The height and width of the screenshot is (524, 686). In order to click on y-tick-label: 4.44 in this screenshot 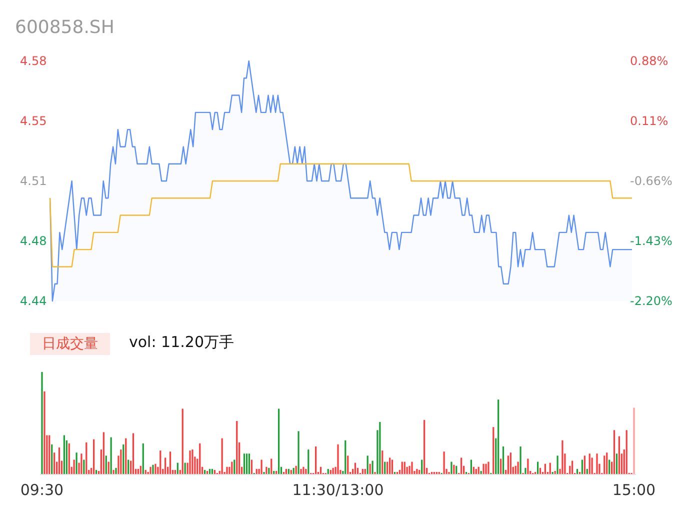, I will do `click(33, 301)`.